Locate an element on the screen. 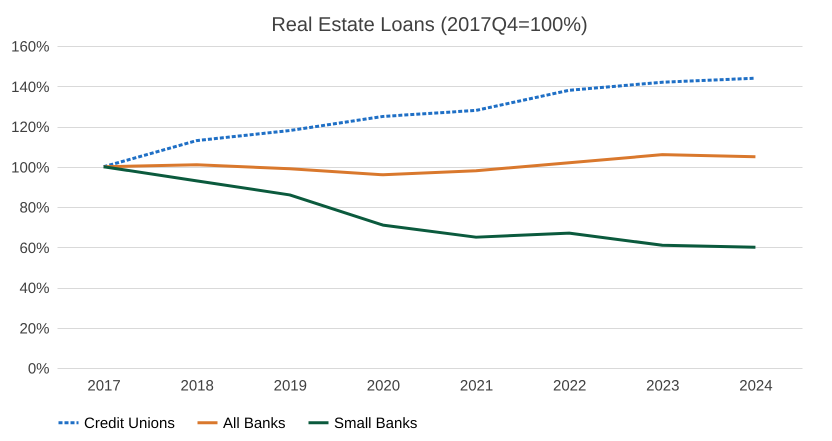 The height and width of the screenshot is (441, 832). x-tick-label: 2022 is located at coordinates (569, 386).